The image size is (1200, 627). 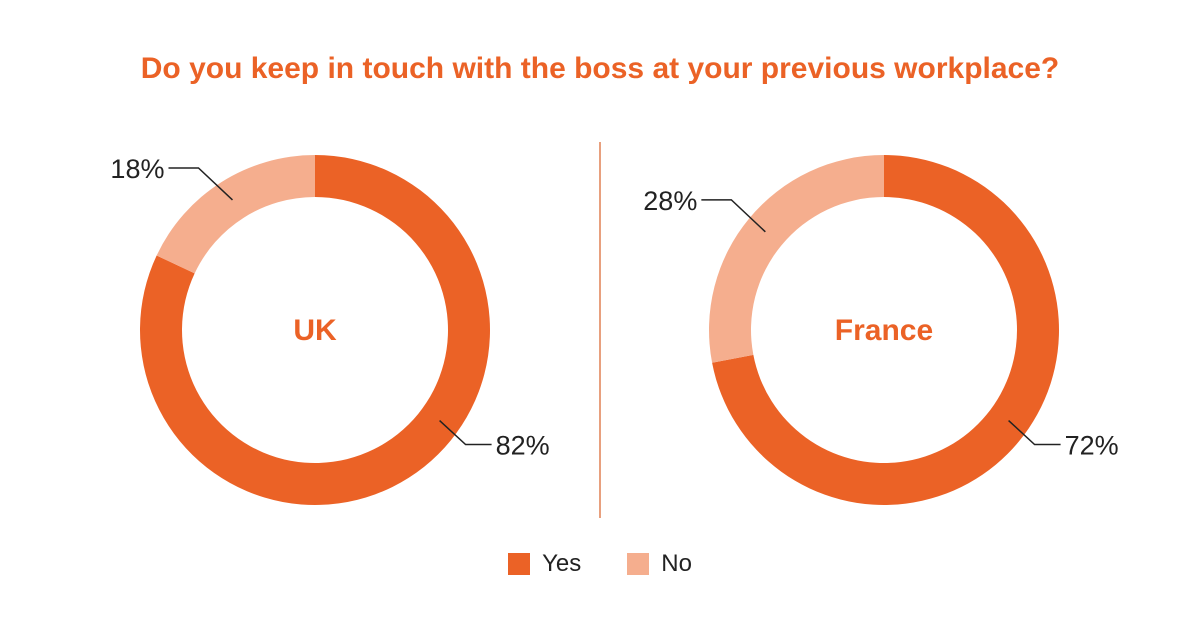 What do you see at coordinates (670, 201) in the screenshot?
I see `france-no-pct-label: 28%` at bounding box center [670, 201].